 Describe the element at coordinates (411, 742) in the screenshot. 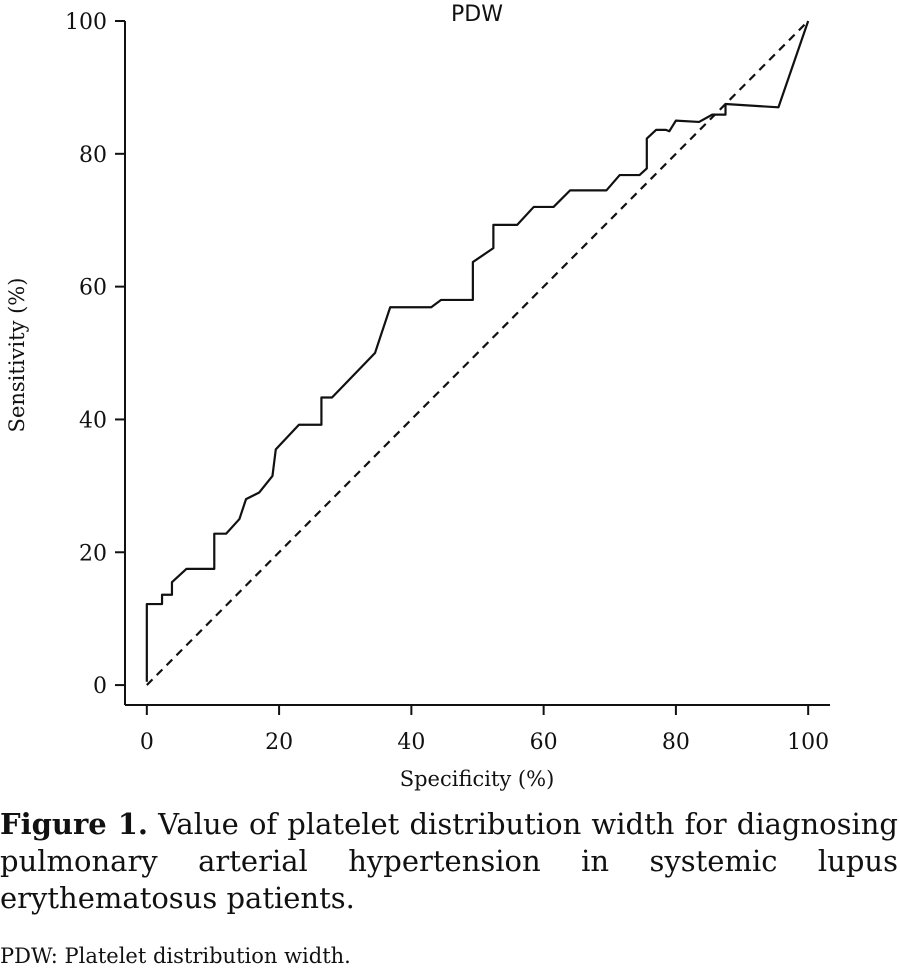

I see `x-tick-label: 40` at that location.